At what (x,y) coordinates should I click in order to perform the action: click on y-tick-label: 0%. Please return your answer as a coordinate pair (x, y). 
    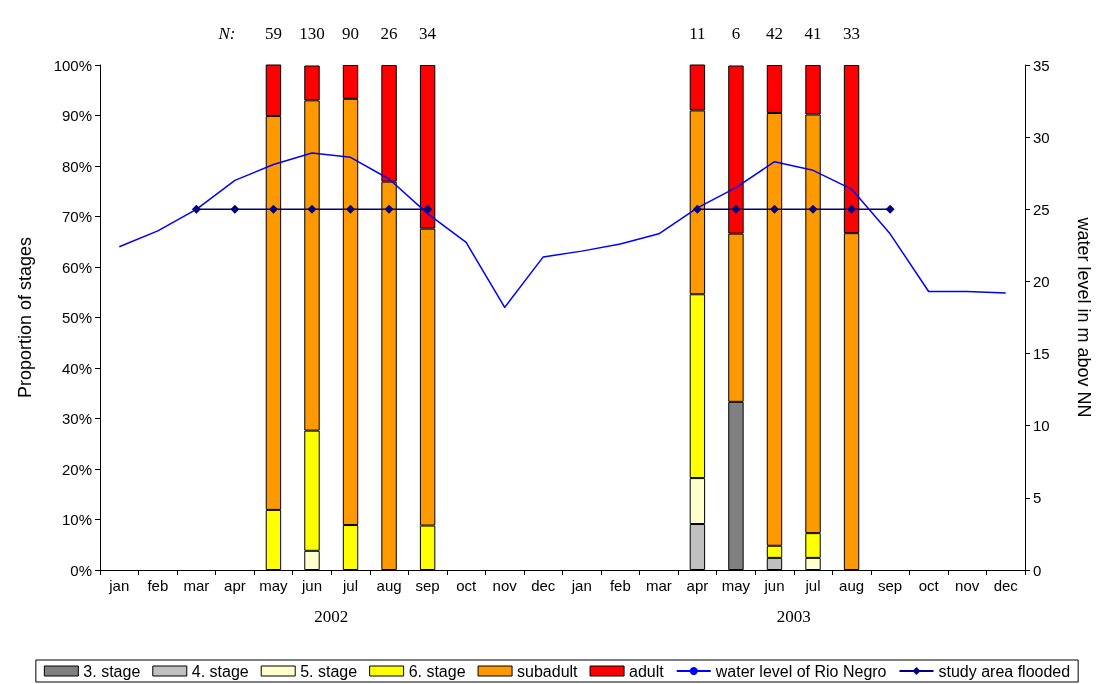
    Looking at the image, I should click on (81, 570).